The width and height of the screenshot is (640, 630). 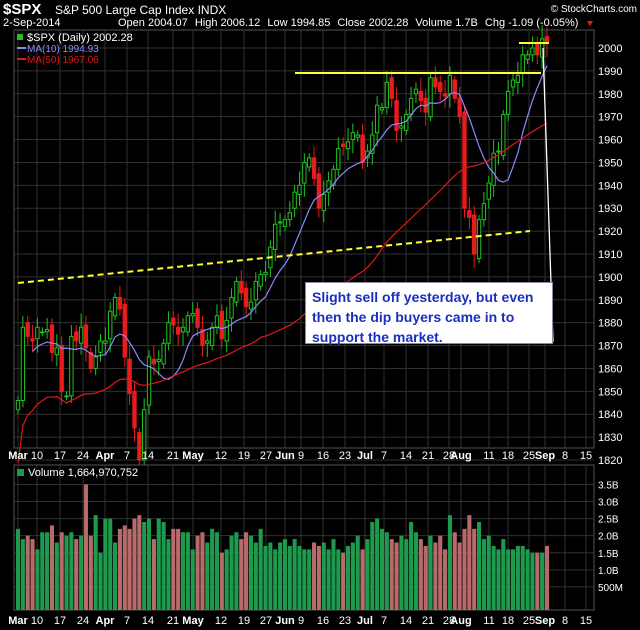 What do you see at coordinates (60, 456) in the screenshot?
I see `date-tick-label: 17` at bounding box center [60, 456].